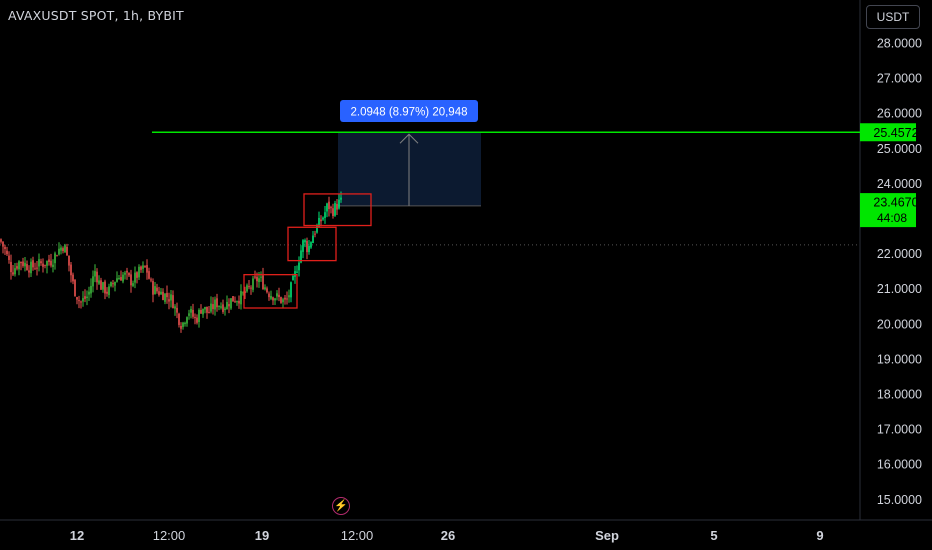  I want to click on y-tick-label: 22.0000, so click(899, 254).